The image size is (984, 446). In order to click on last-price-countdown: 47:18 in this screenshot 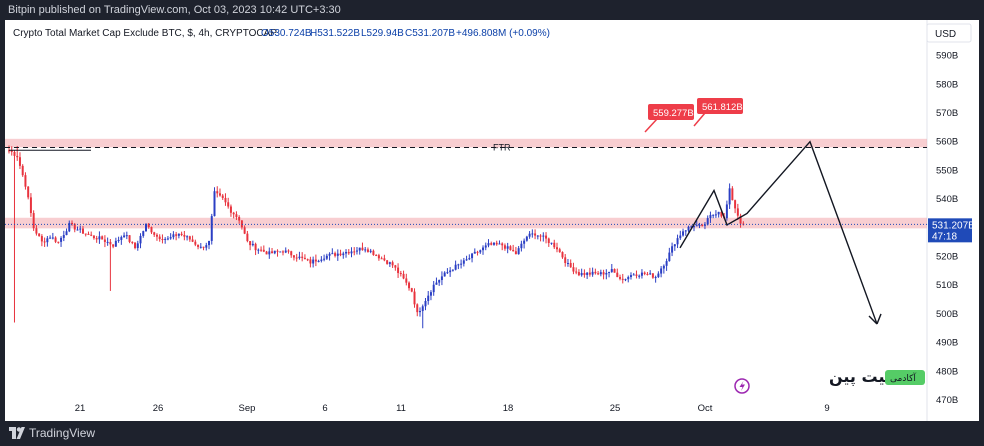, I will do `click(944, 236)`.